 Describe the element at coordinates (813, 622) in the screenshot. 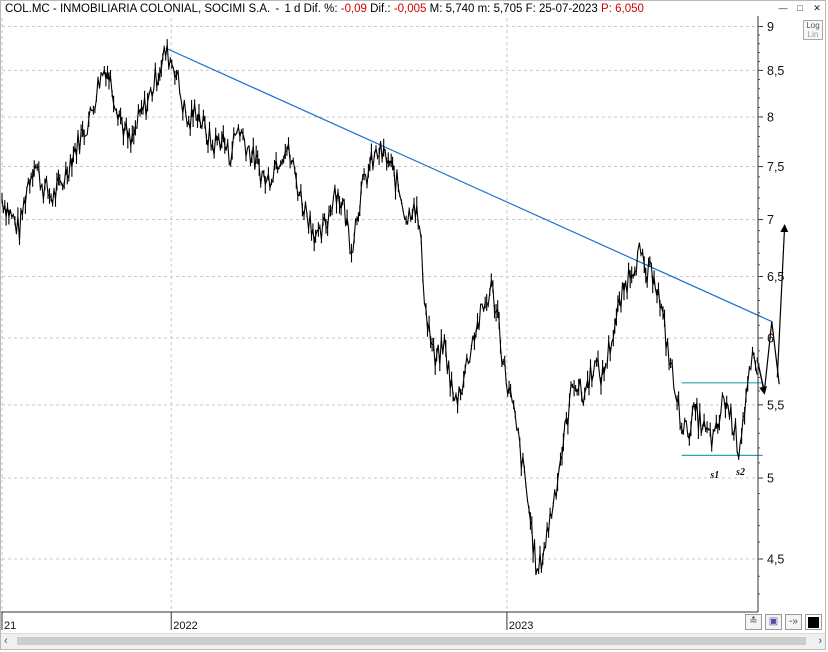

I see `color-swatch-icon` at that location.